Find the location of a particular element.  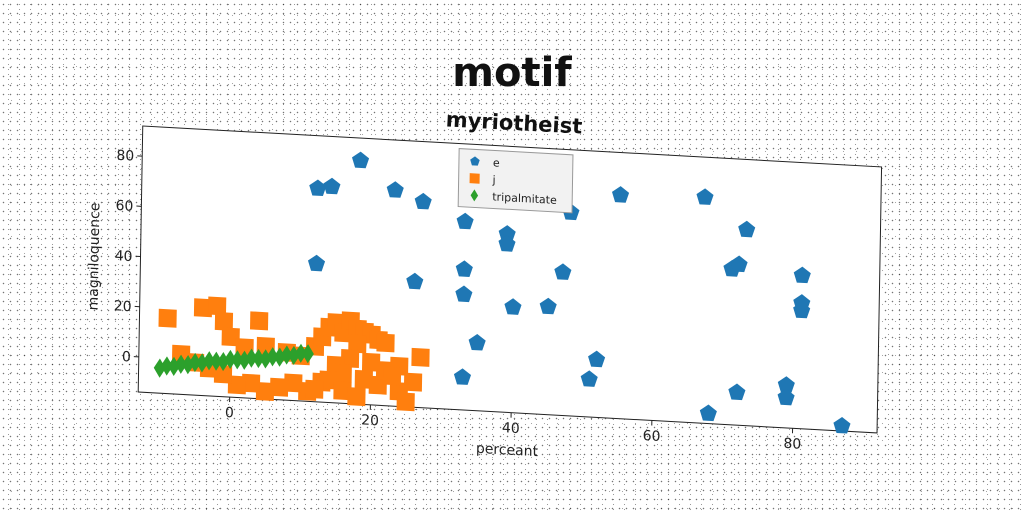

x-tick-label: 80 is located at coordinates (792, 444).